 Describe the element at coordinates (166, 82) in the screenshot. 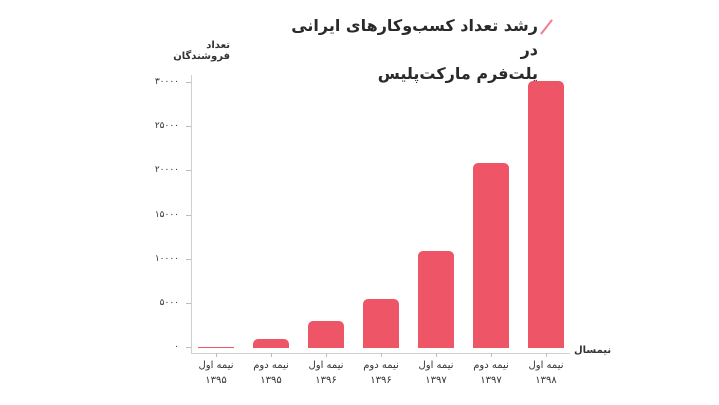

I see `y-tick-label: ۳۰۰۰۰` at that location.